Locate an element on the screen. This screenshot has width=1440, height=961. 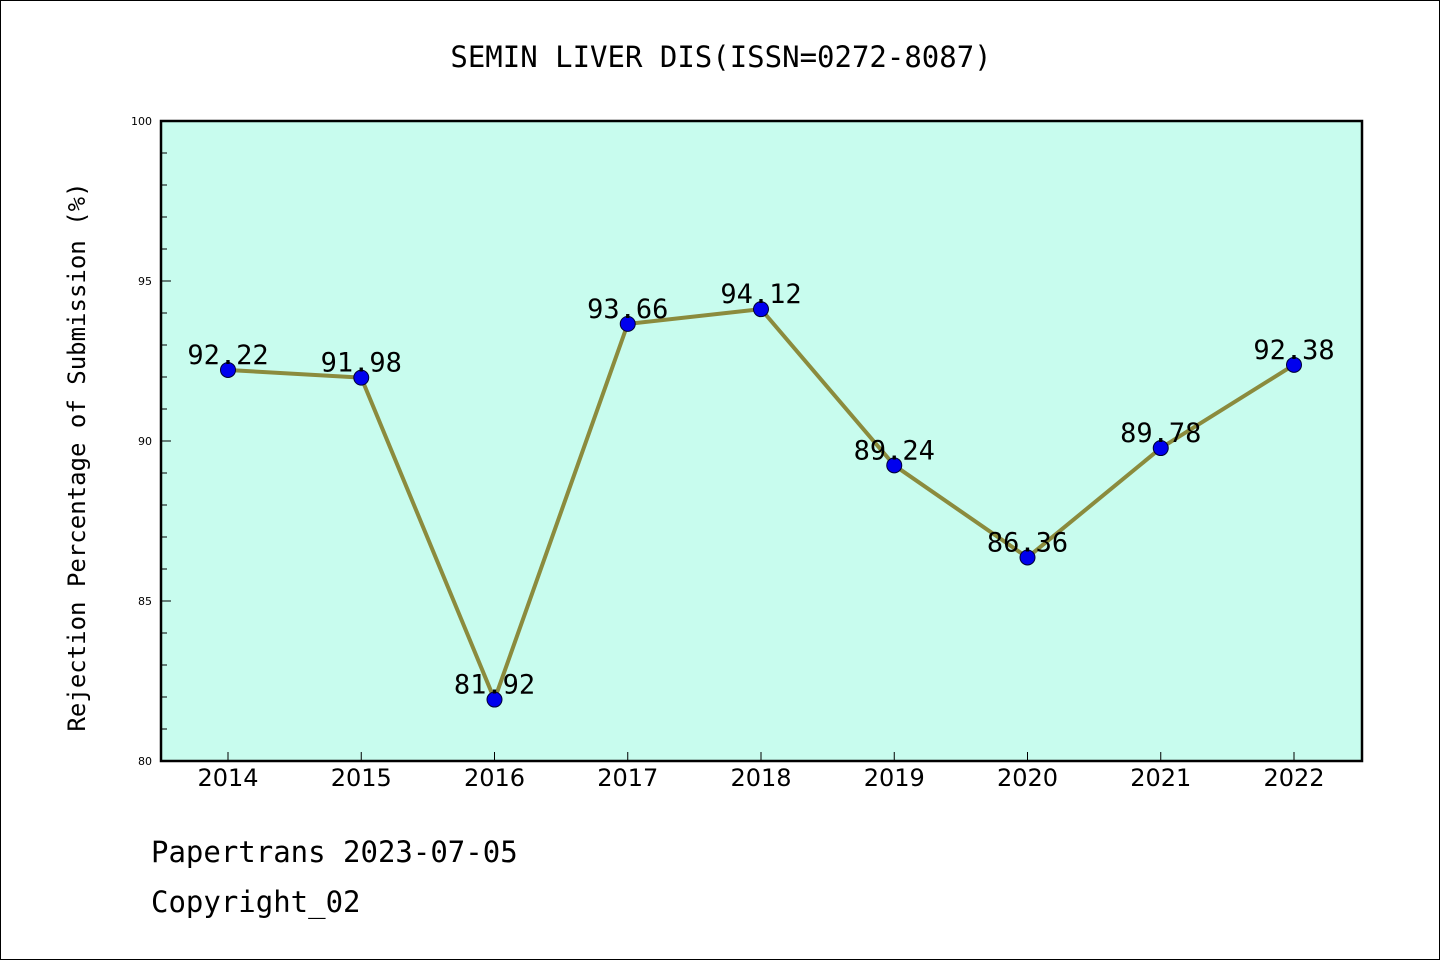
x-tick-label: 2020 is located at coordinates (1027, 778).